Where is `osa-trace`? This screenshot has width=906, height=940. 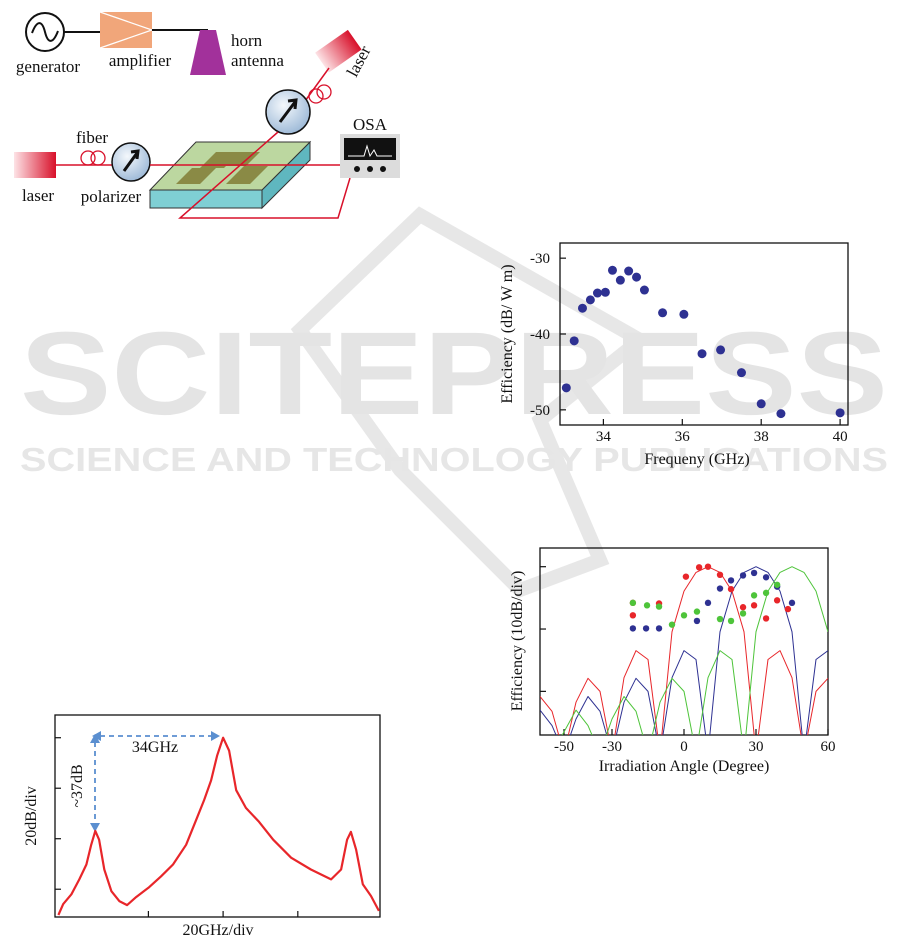
osa-trace is located at coordinates (370, 151).